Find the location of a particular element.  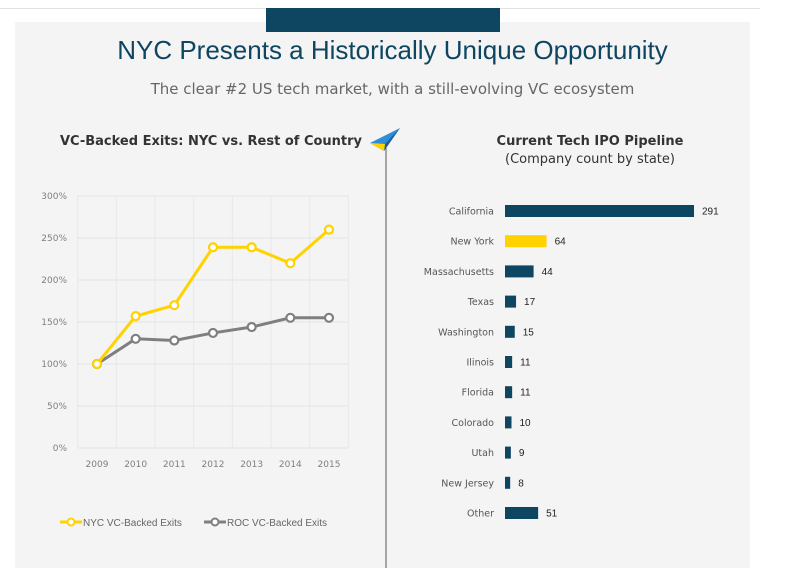

x-tick-label: 2013 is located at coordinates (251, 465).